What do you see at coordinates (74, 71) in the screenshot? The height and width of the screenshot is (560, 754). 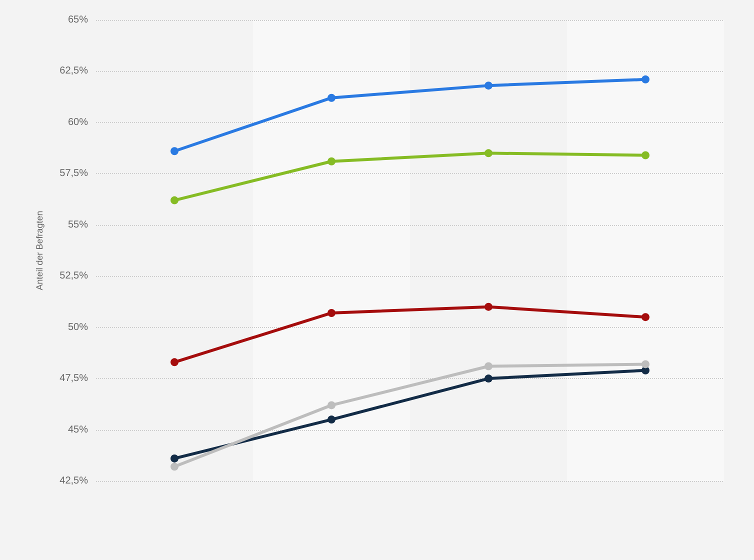 I see `y-tick-label: 62,5%` at bounding box center [74, 71].